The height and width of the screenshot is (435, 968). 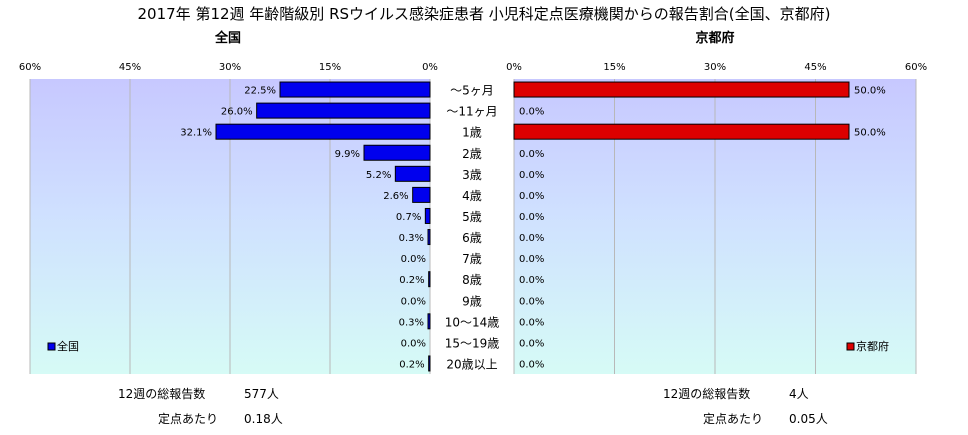 What do you see at coordinates (799, 394) in the screenshot?
I see `kyoto-total-value: 4人` at bounding box center [799, 394].